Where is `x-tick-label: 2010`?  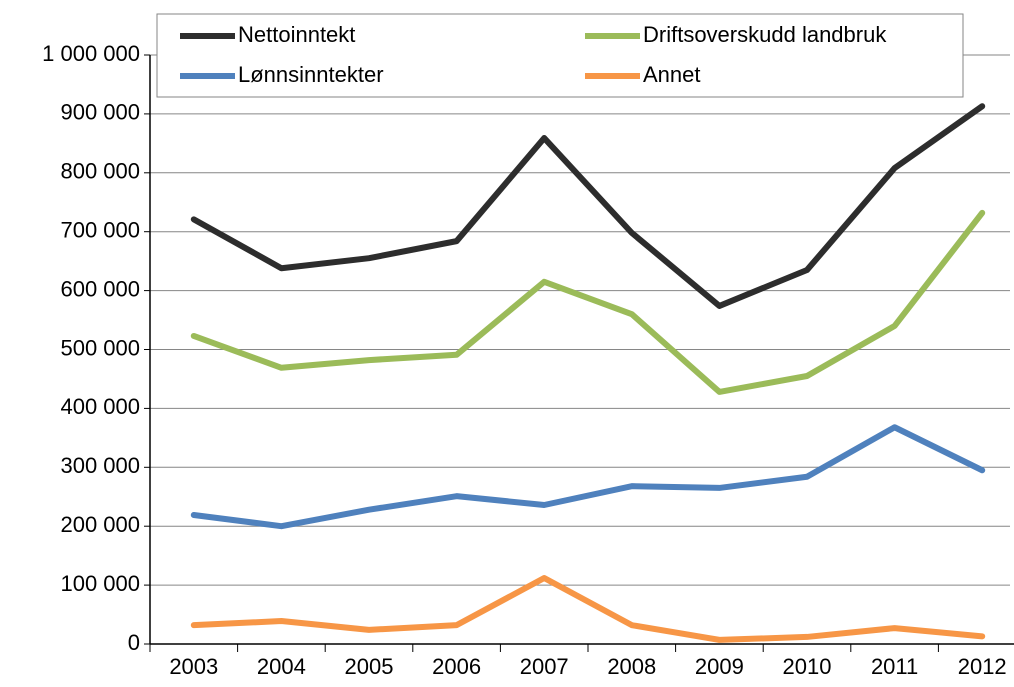
x-tick-label: 2010 is located at coordinates (807, 666).